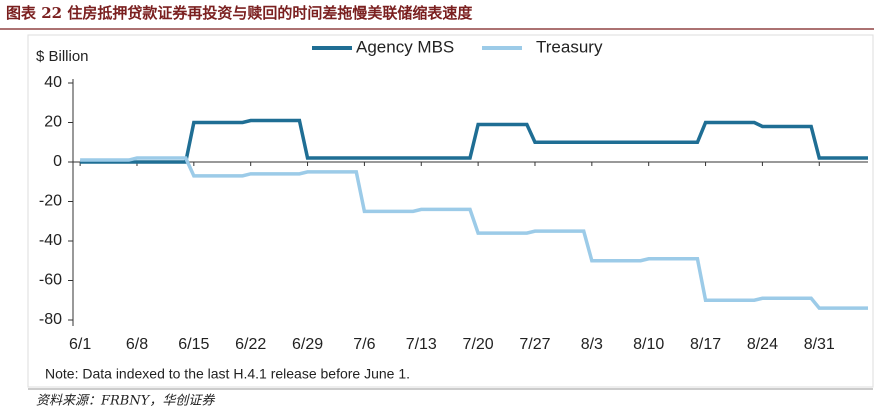 The image size is (874, 407). I want to click on legend-label: Treasury, so click(569, 46).